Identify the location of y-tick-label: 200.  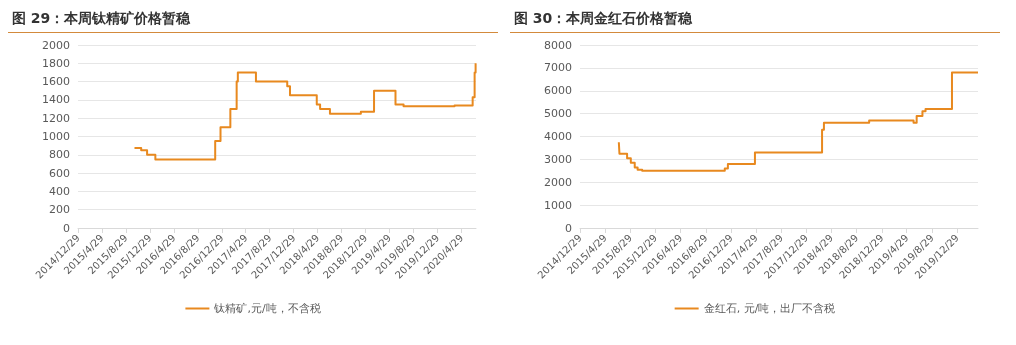
(59, 210).